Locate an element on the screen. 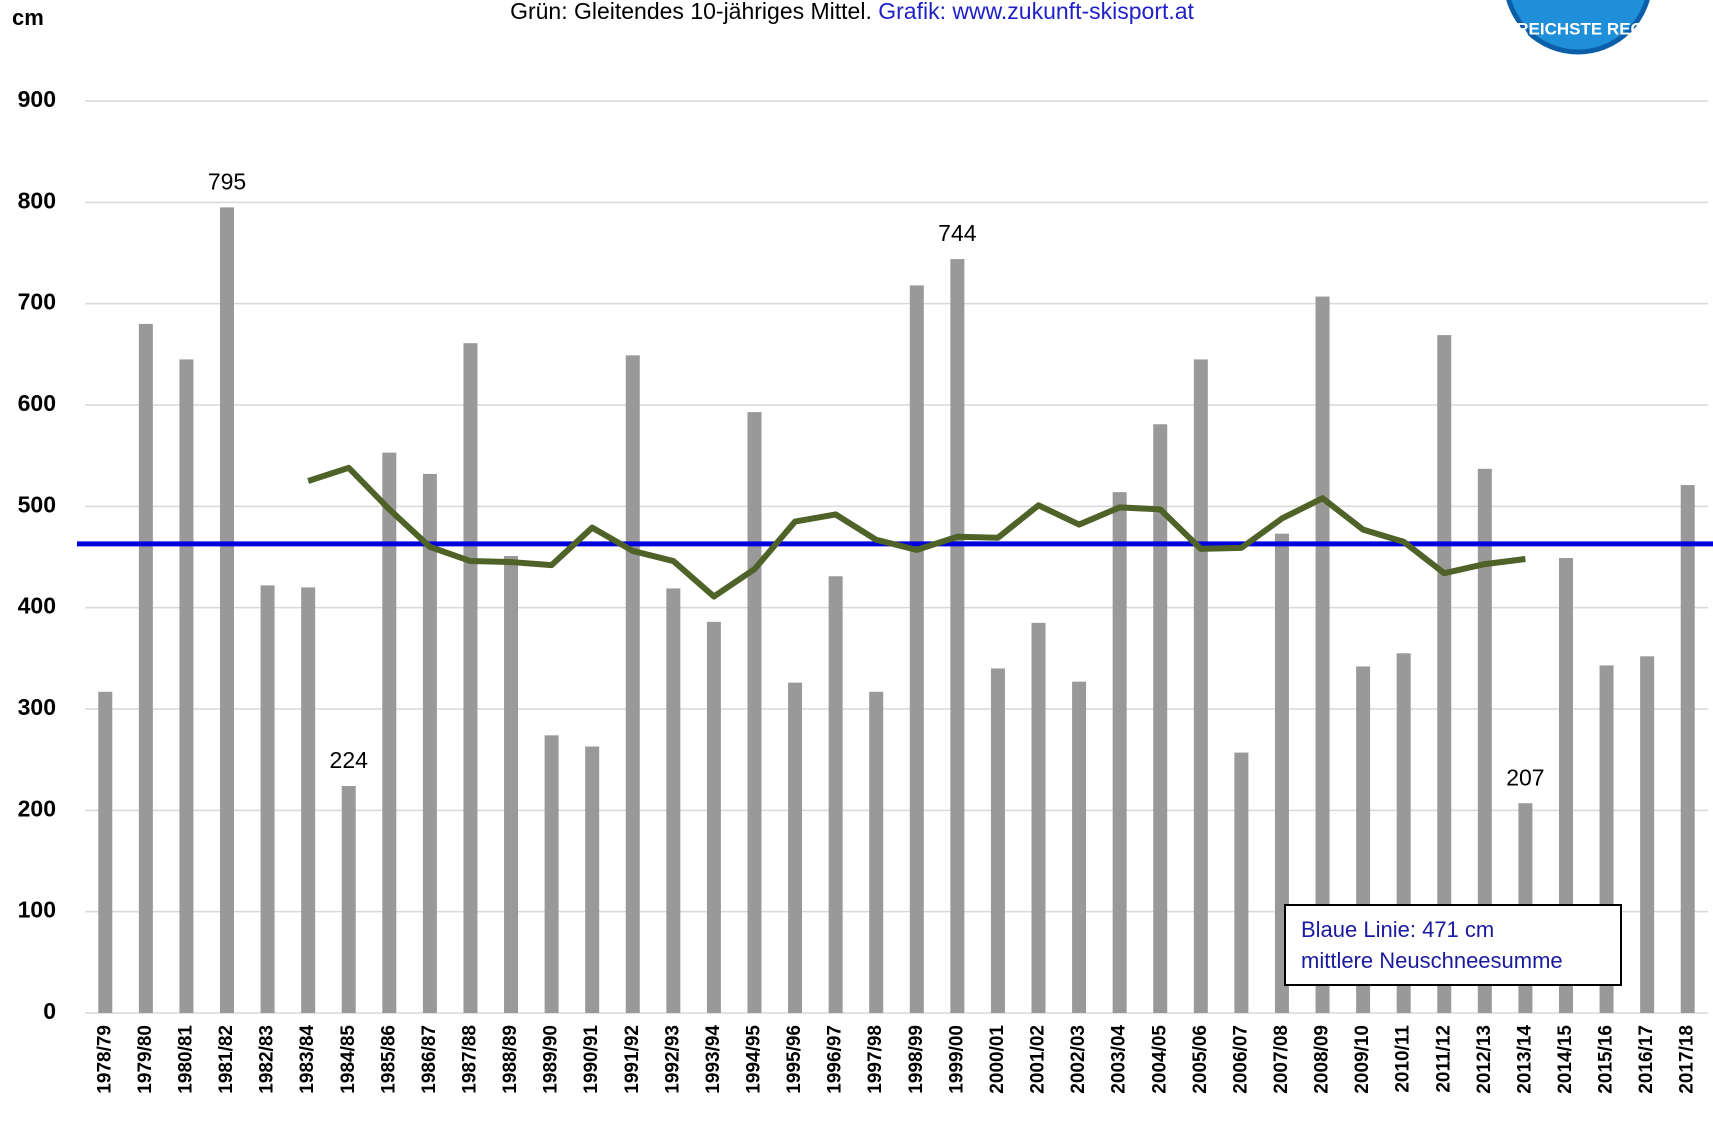 Image resolution: width=1713 pixels, height=1132 pixels. logo-text: REICHSTE REG is located at coordinates (1580, 28).